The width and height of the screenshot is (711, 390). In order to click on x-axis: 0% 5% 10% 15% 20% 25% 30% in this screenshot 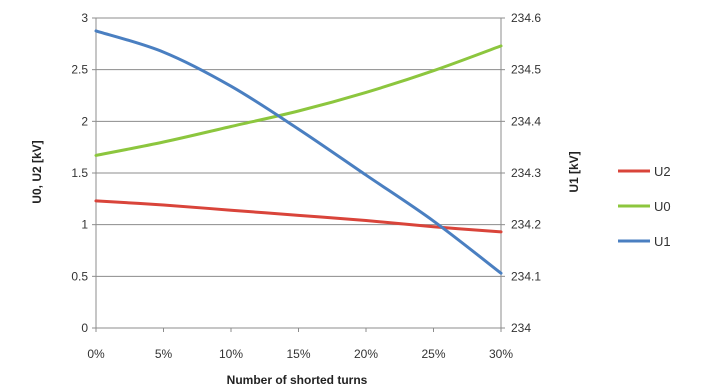, I will do `click(300, 344)`.